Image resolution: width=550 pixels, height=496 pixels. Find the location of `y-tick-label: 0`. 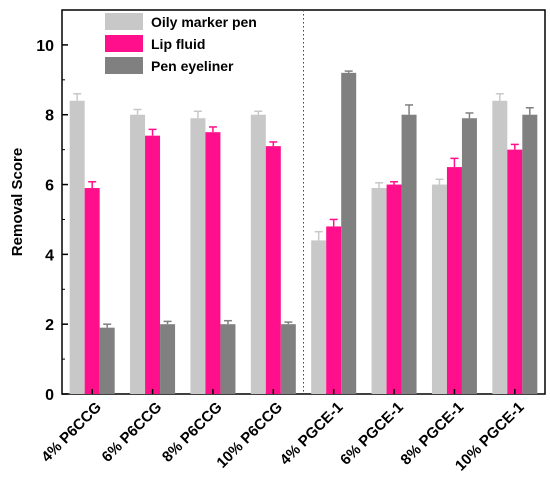

y-tick-label: 0 is located at coordinates (49, 395).